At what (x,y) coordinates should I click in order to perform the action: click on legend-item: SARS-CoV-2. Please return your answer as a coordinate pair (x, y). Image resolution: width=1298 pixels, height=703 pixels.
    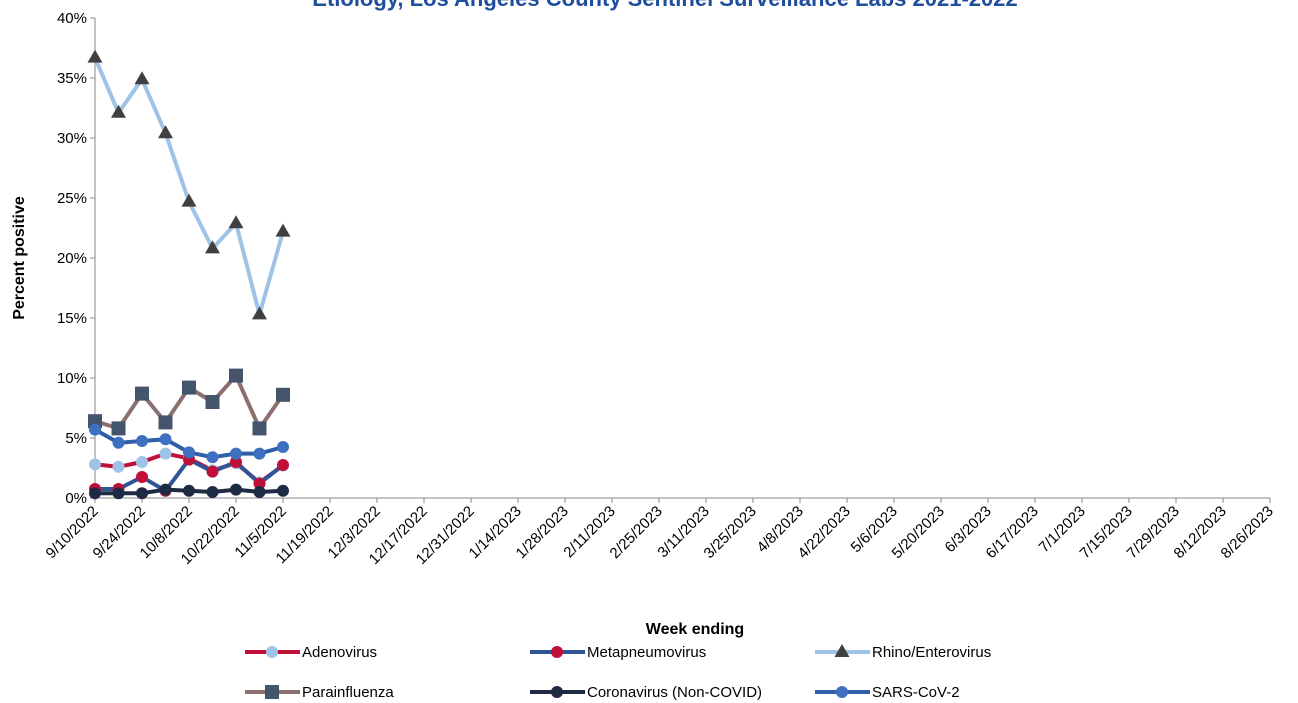
    Looking at the image, I should click on (887, 692).